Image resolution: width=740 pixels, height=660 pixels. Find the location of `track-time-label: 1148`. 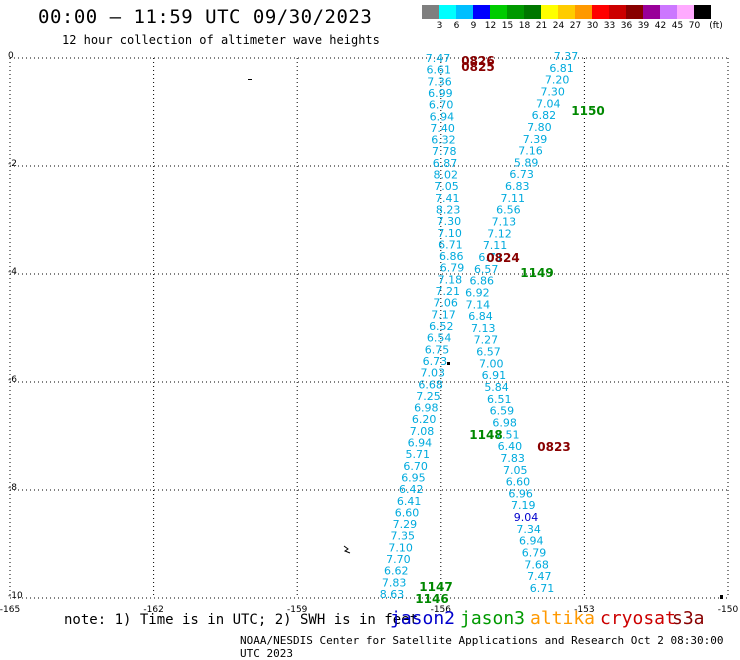

track-time-label: 1148 is located at coordinates (485, 435).